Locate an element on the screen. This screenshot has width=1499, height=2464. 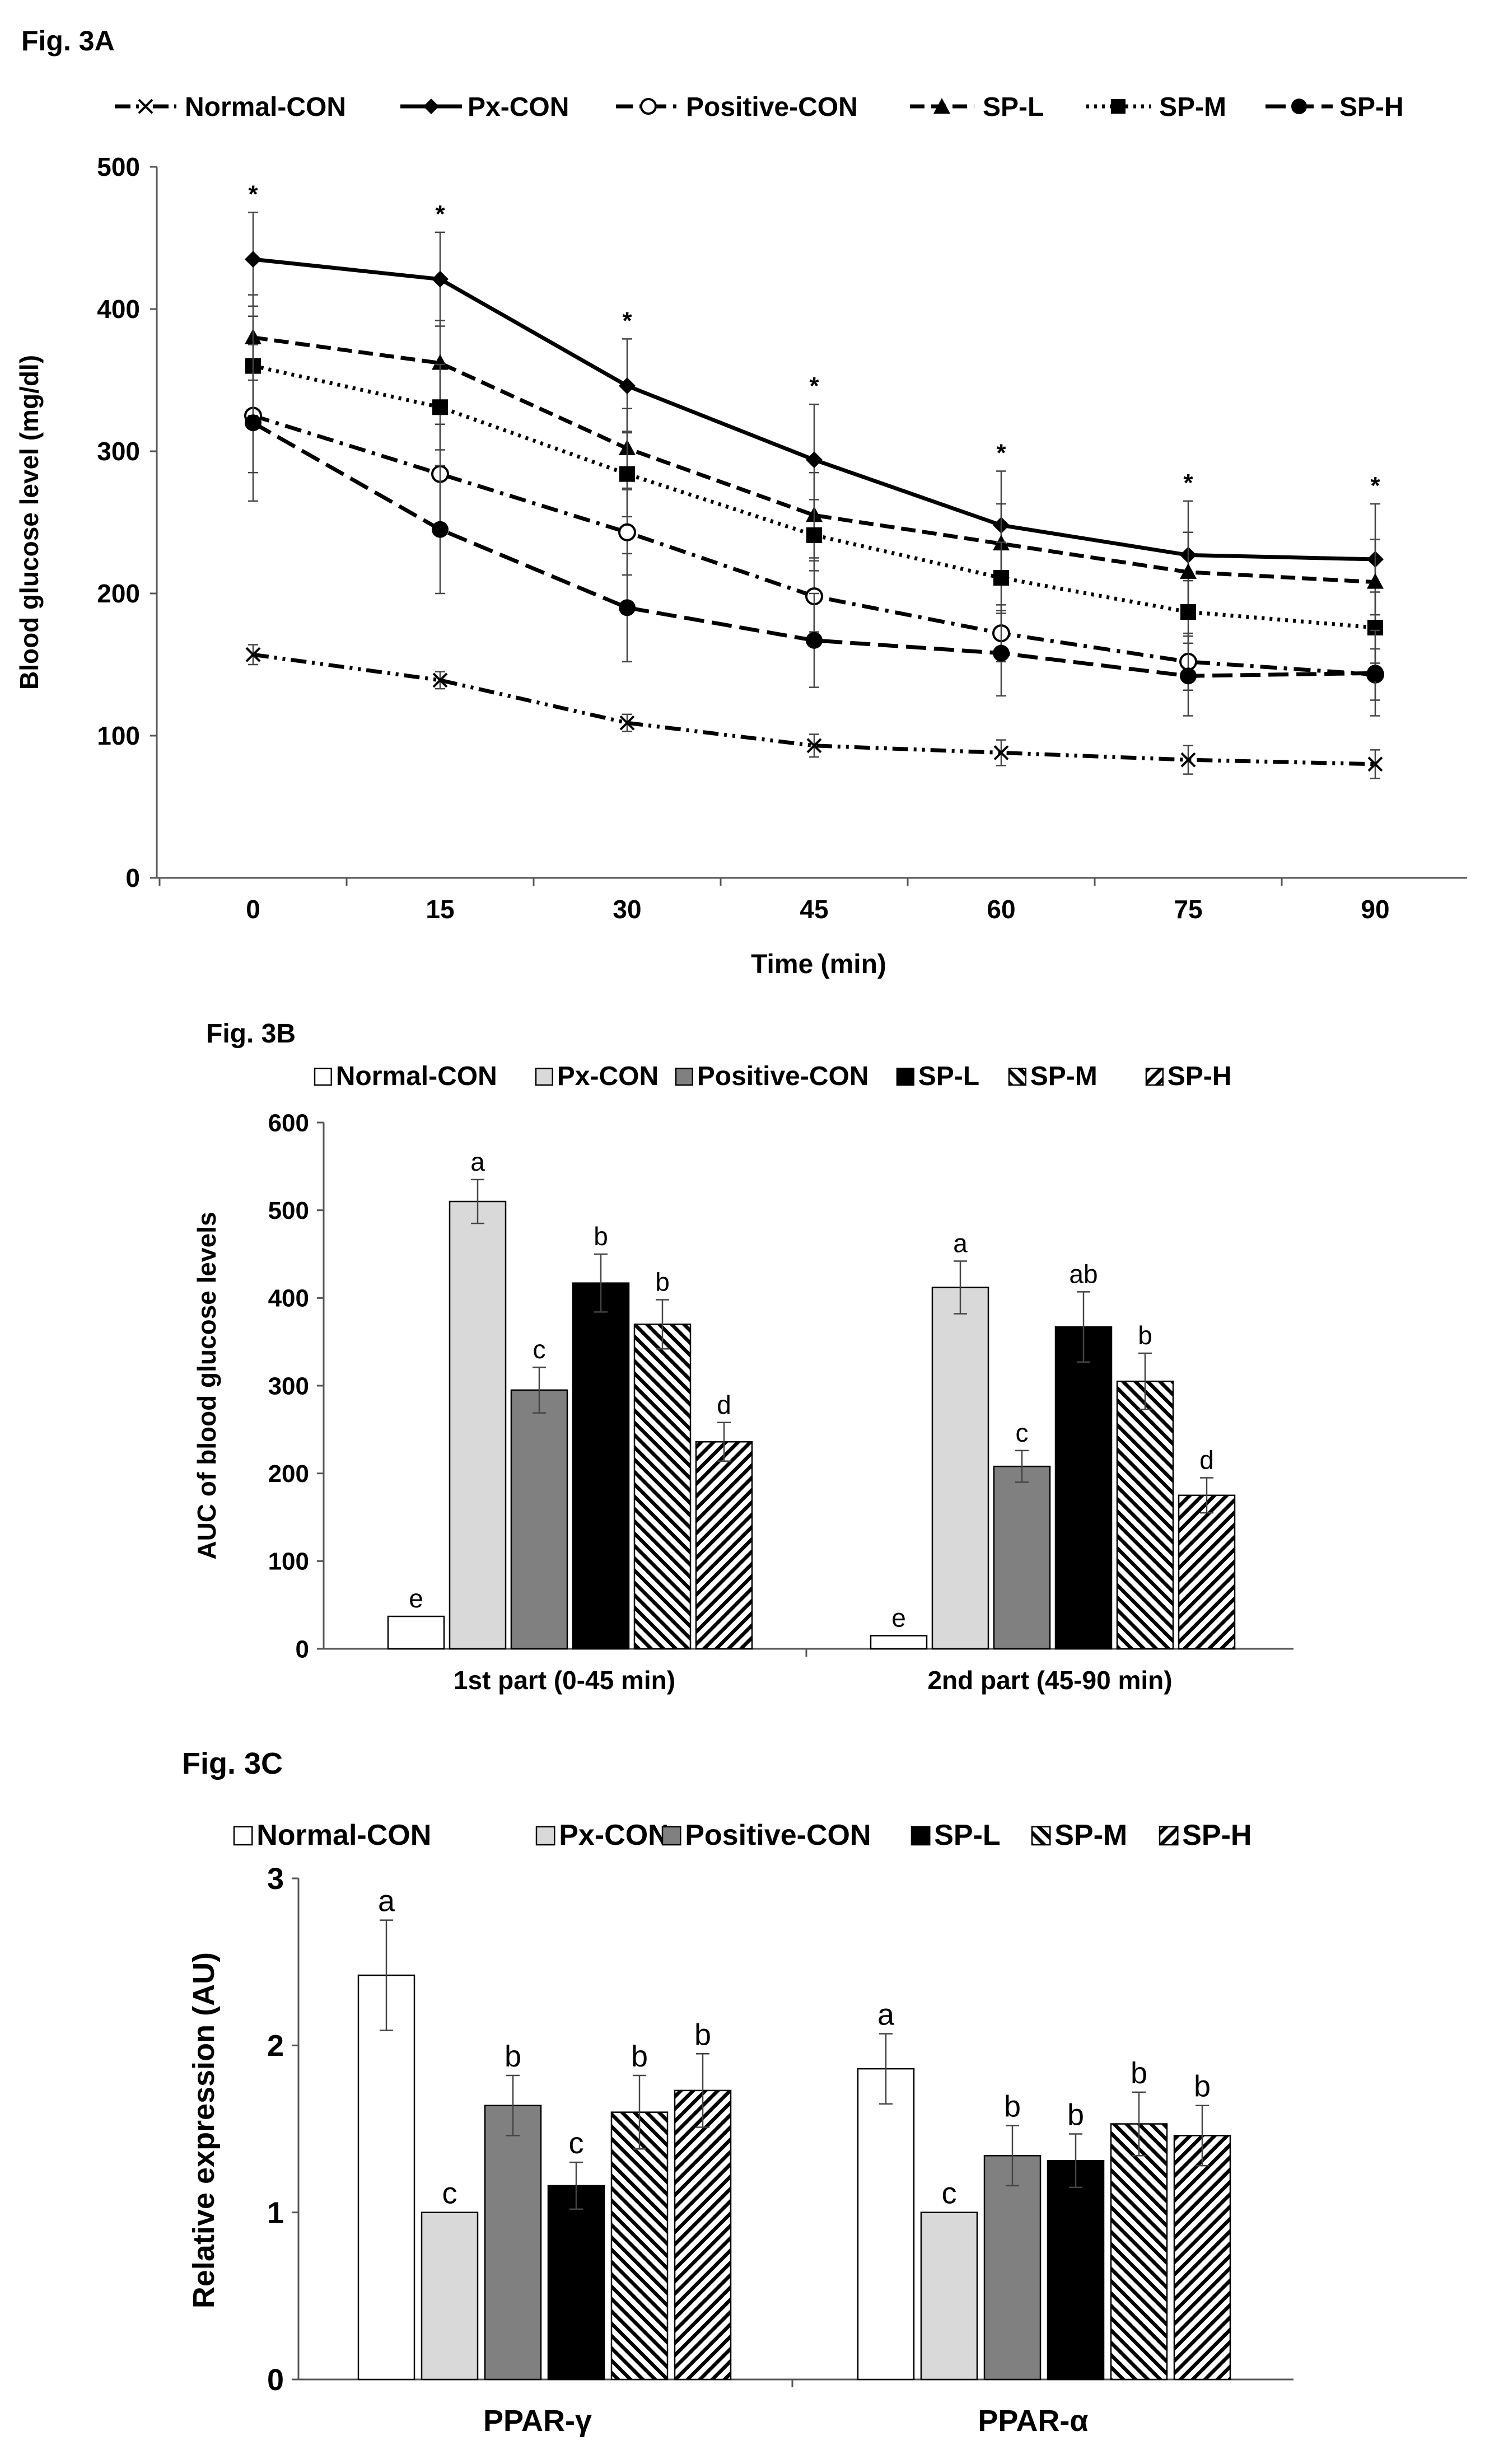
significance-letter-3b: c is located at coordinates (1022, 1432).